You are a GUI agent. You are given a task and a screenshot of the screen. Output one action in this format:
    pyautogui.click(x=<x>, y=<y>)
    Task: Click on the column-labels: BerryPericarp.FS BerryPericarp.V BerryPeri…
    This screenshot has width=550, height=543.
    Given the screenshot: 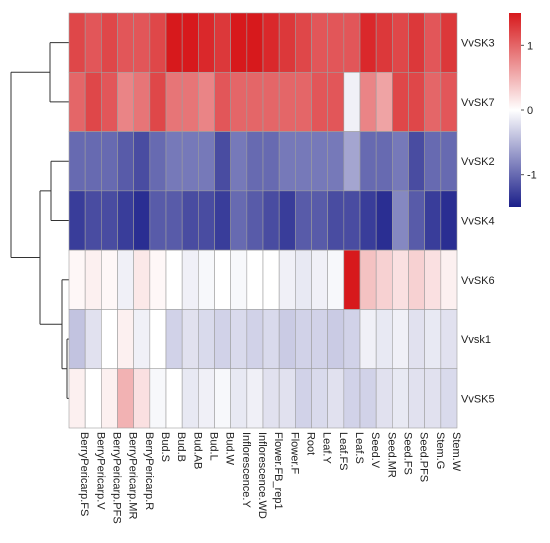 What is the action you would take?
    pyautogui.click(x=270, y=478)
    